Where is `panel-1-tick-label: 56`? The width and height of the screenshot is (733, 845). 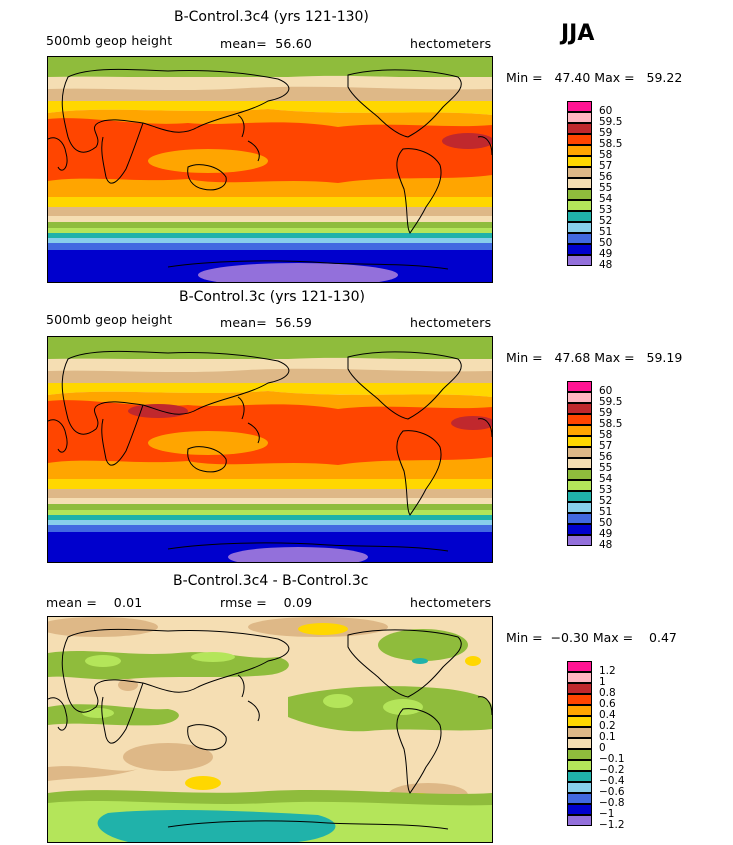
panel-1-tick-label: 56 is located at coordinates (606, 177).